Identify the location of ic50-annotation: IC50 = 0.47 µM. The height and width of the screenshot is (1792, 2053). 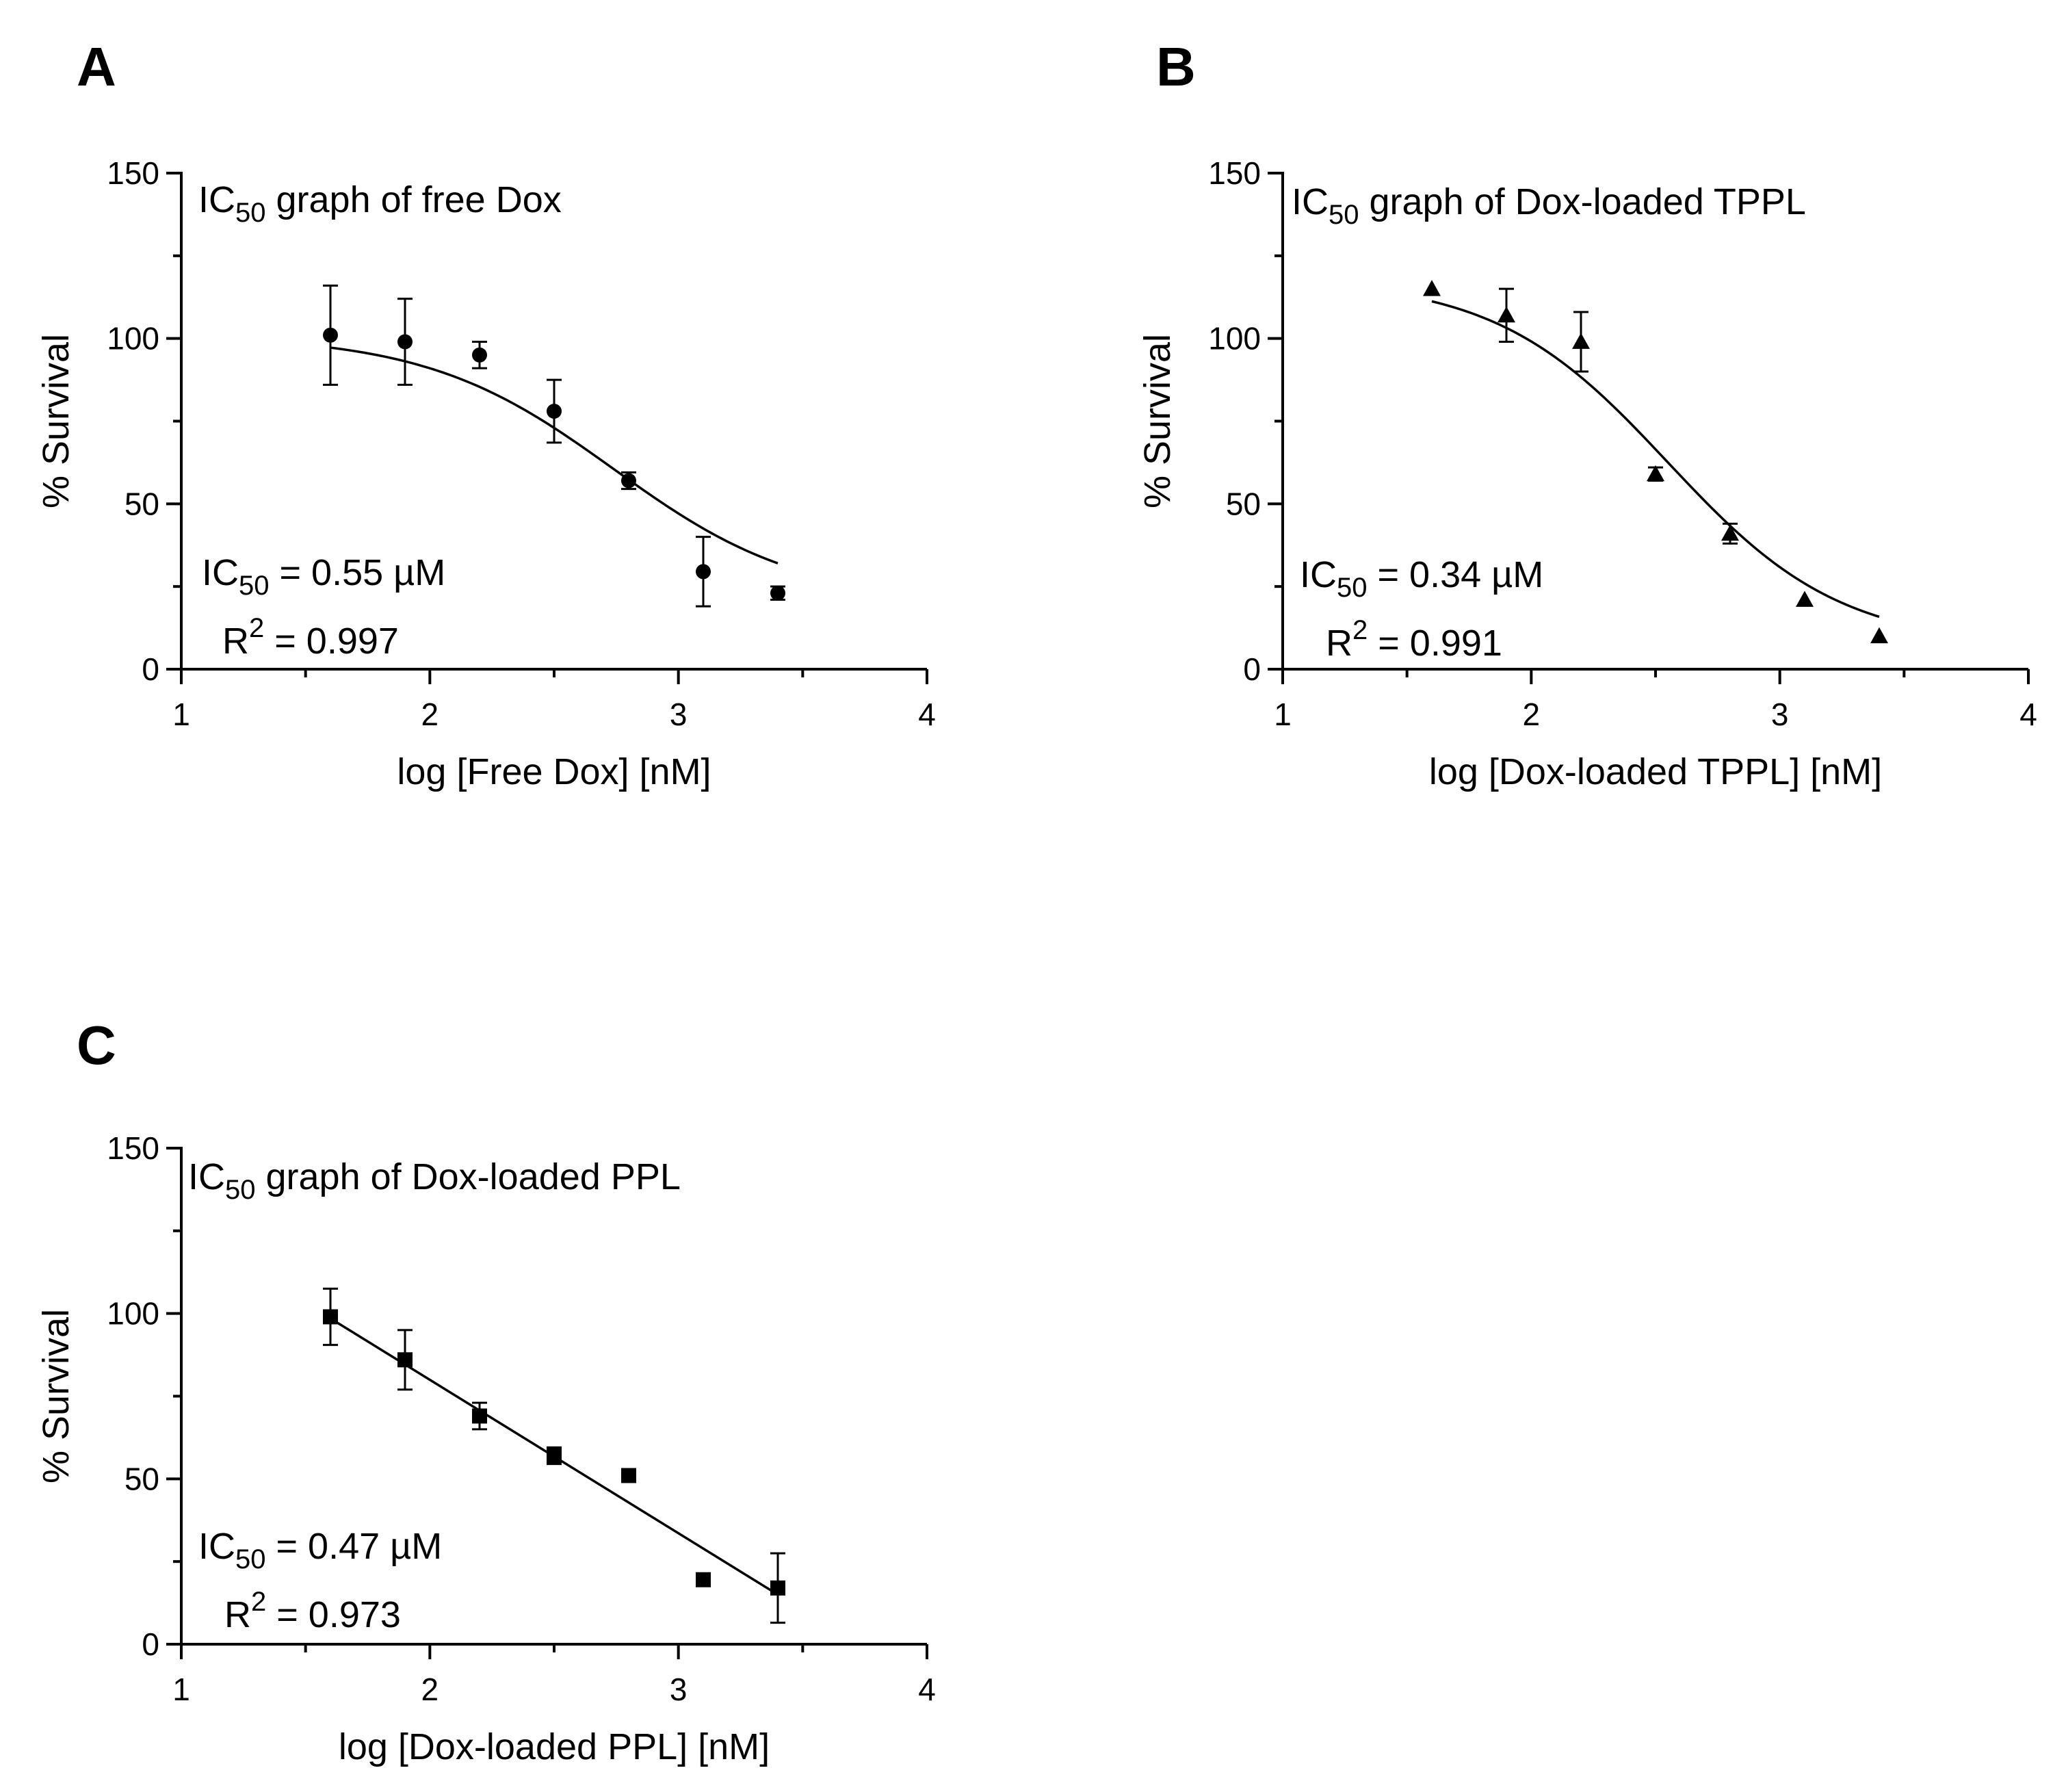
(320, 1550).